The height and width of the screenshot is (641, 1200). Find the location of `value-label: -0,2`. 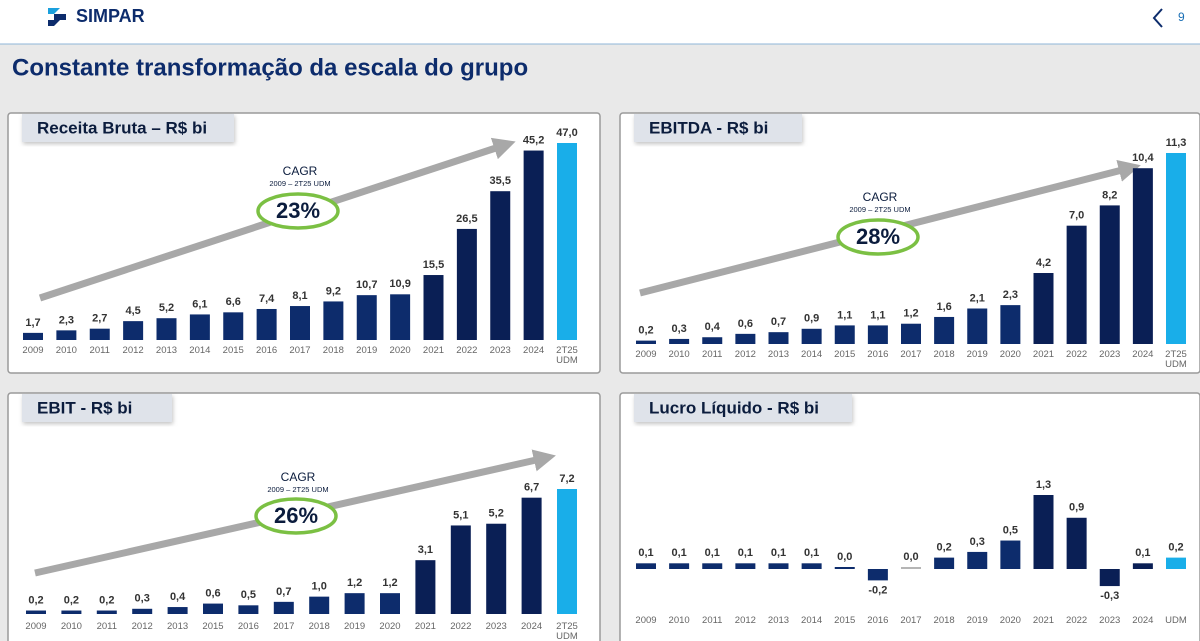

value-label: -0,2 is located at coordinates (877, 590).